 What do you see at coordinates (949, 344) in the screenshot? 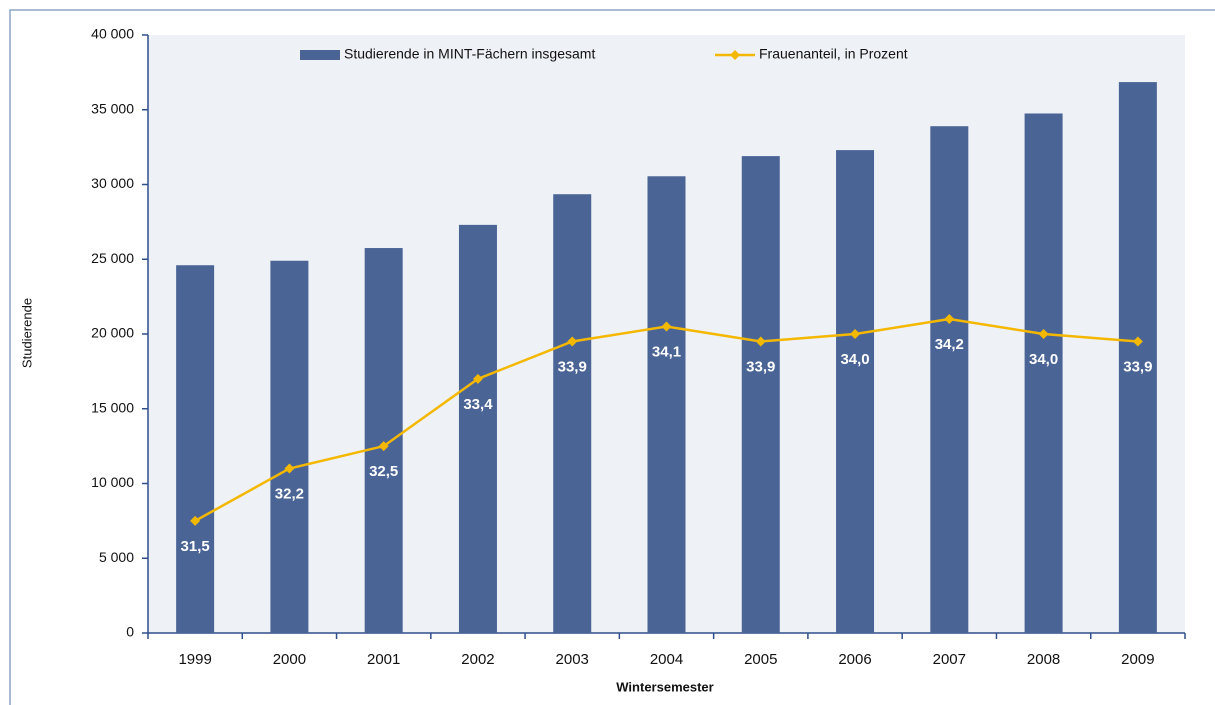
I see `data-label: 34,2` at bounding box center [949, 344].